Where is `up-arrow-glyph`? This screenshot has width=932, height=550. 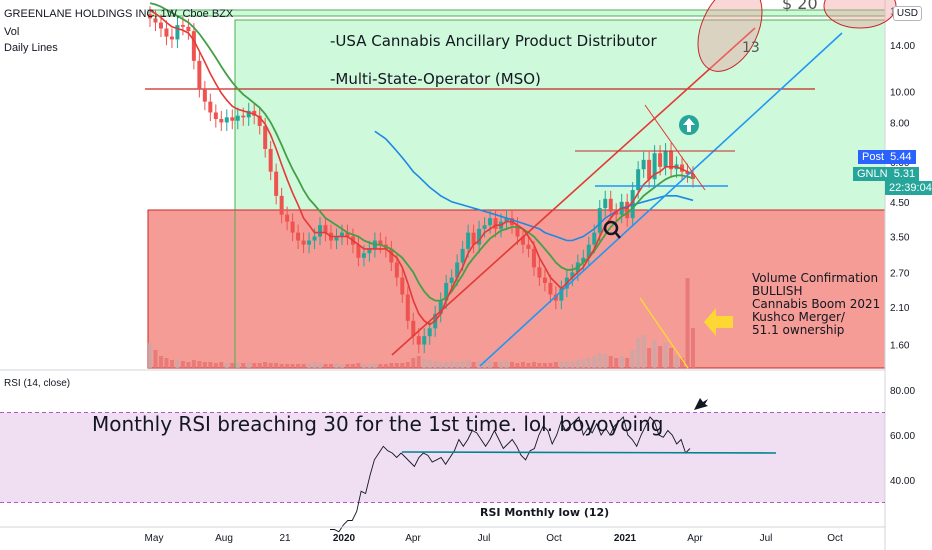 up-arrow-glyph is located at coordinates (689, 125).